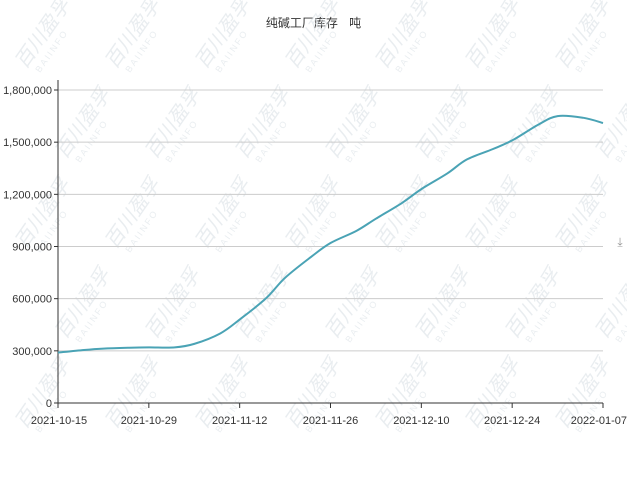 Image resolution: width=627 pixels, height=483 pixels. I want to click on x-tick-label: 2022-01-07, so click(599, 421).